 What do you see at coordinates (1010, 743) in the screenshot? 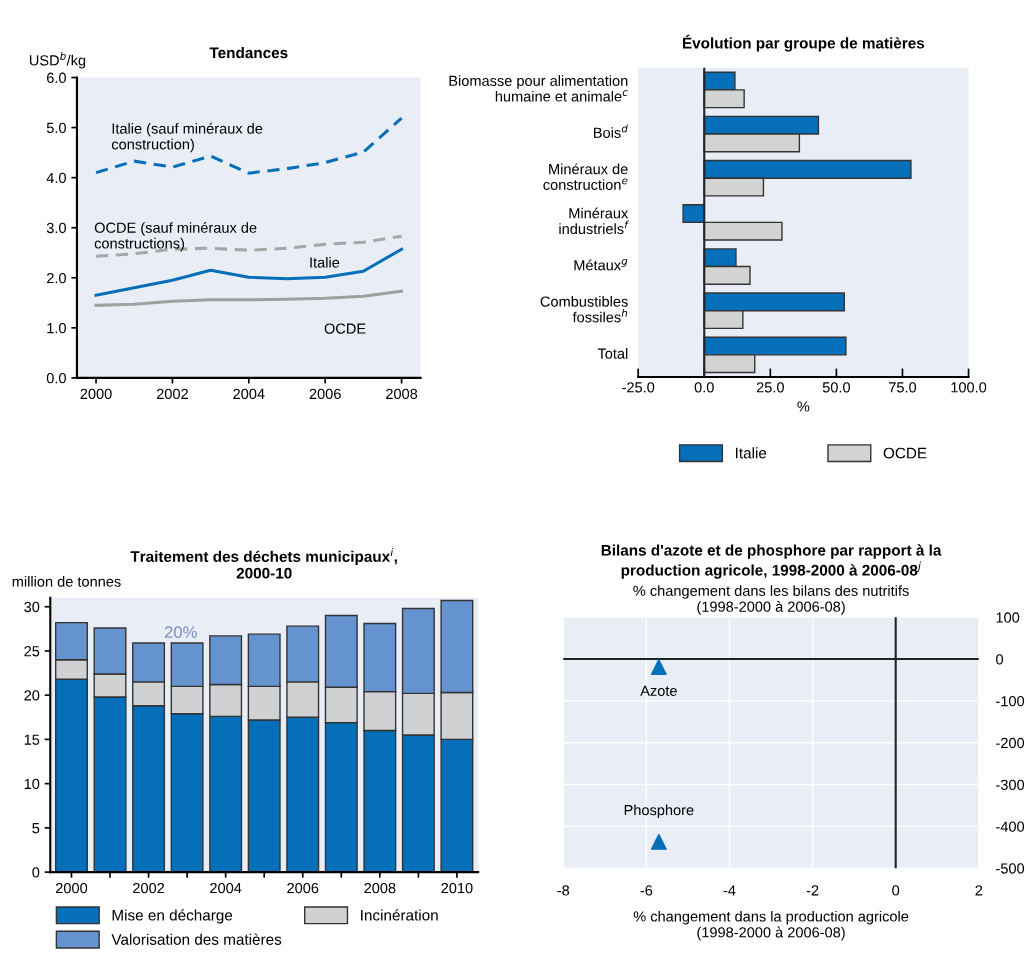
I see `y-tick-label: -200` at bounding box center [1010, 743].